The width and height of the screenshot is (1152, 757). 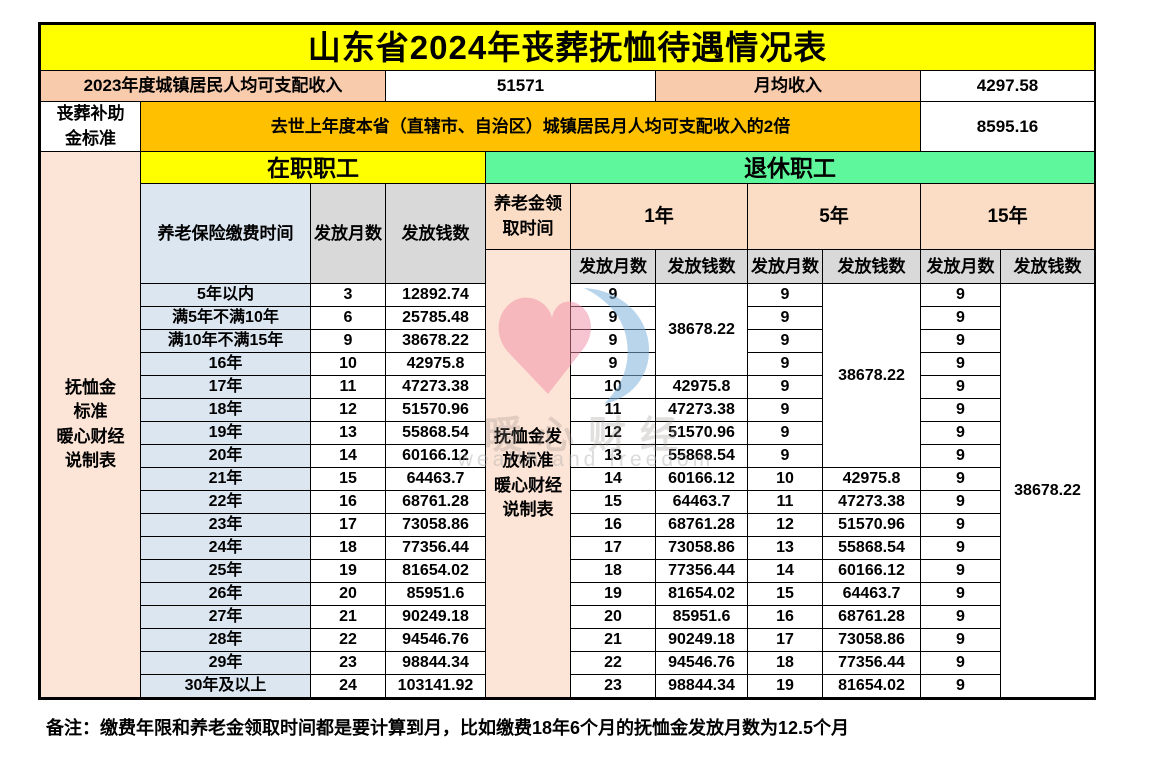 What do you see at coordinates (225, 617) in the screenshot?
I see `cell-contribution-period: 27年` at bounding box center [225, 617].